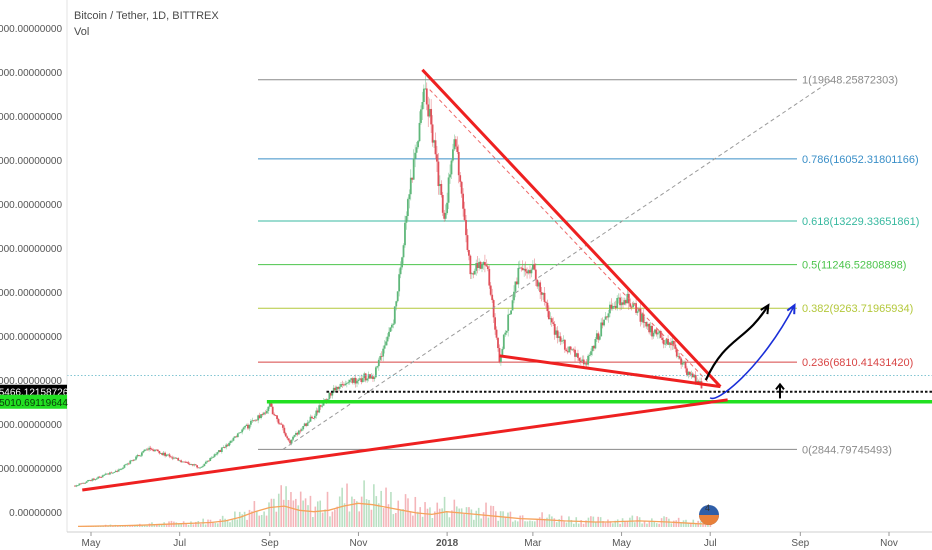  I want to click on blue-forecast-curve, so click(752, 352).